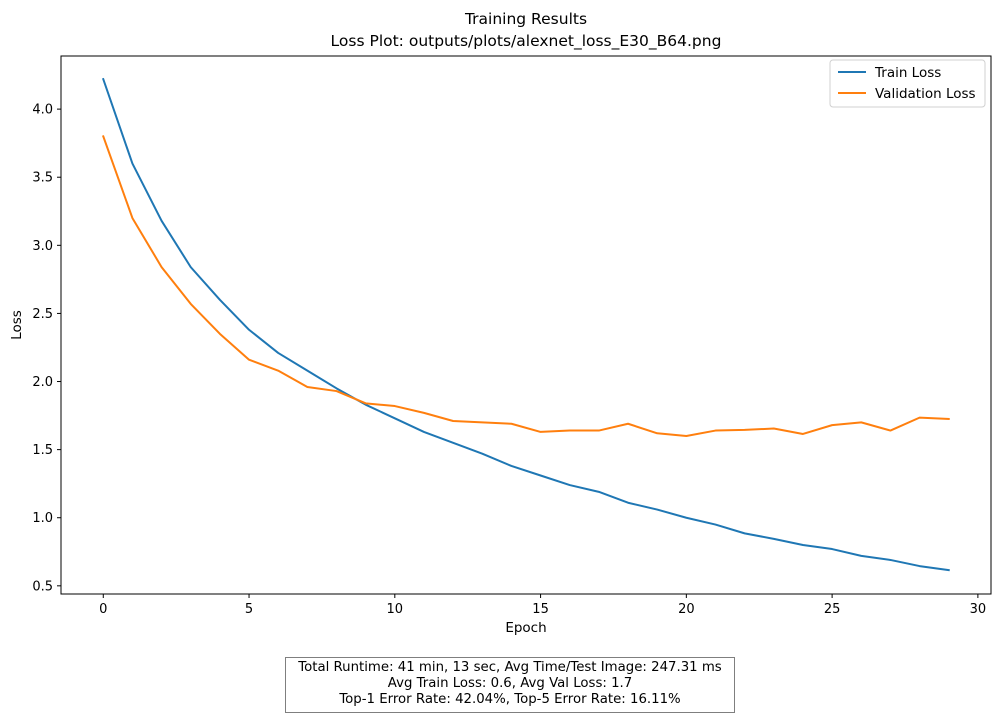 This screenshot has width=1001, height=719. Describe the element at coordinates (42, 382) in the screenshot. I see `y-tick-label: 2.0` at that location.